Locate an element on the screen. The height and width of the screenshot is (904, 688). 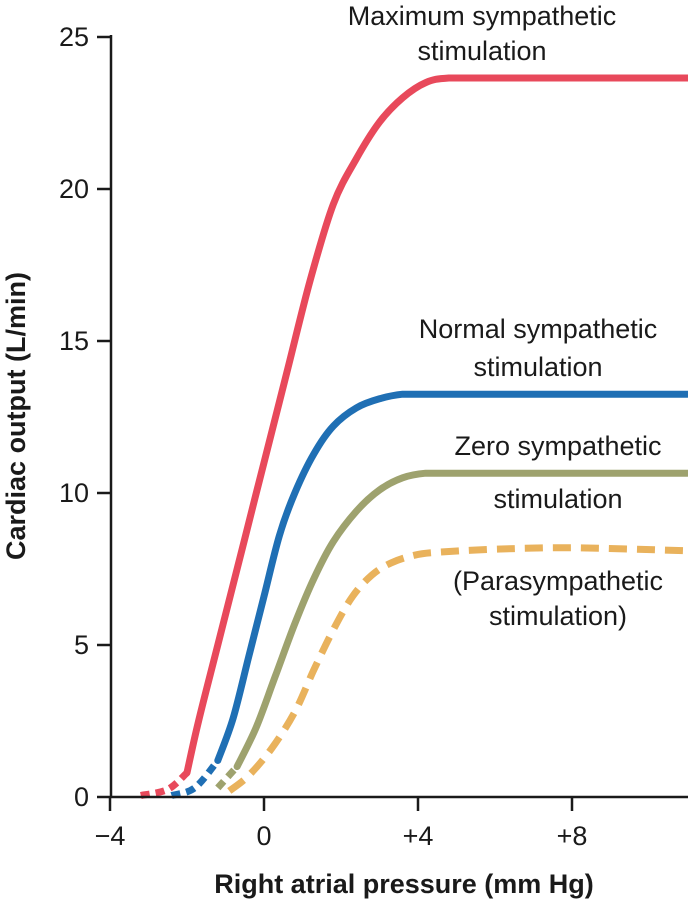
x-tick-label: −4 is located at coordinates (110, 836).